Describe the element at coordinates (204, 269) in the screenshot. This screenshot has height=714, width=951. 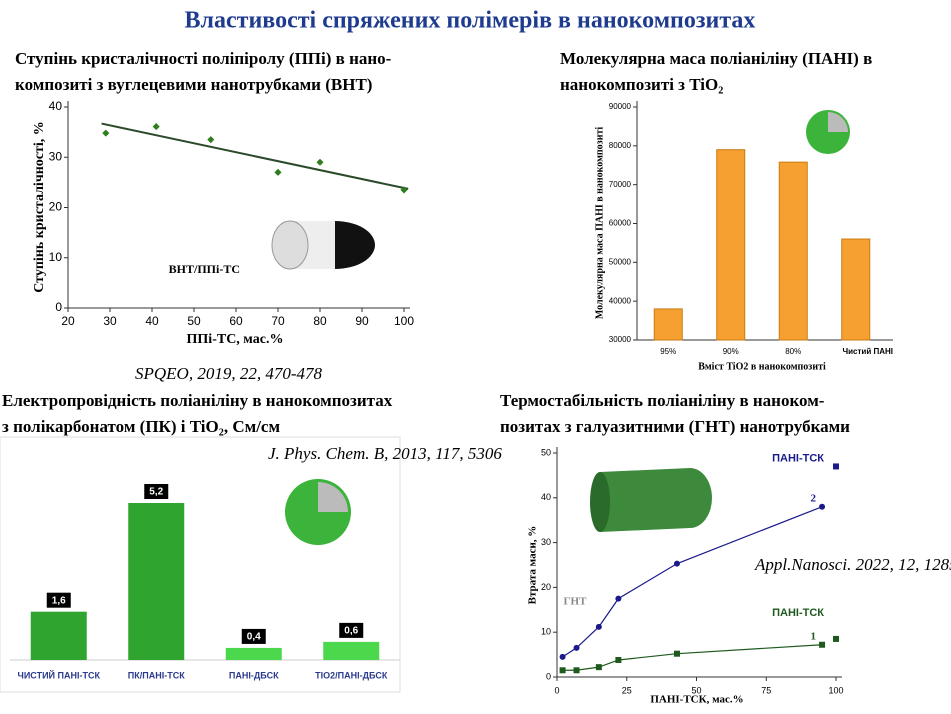
I see `annotation: ВНТ/ППі-ТС` at that location.